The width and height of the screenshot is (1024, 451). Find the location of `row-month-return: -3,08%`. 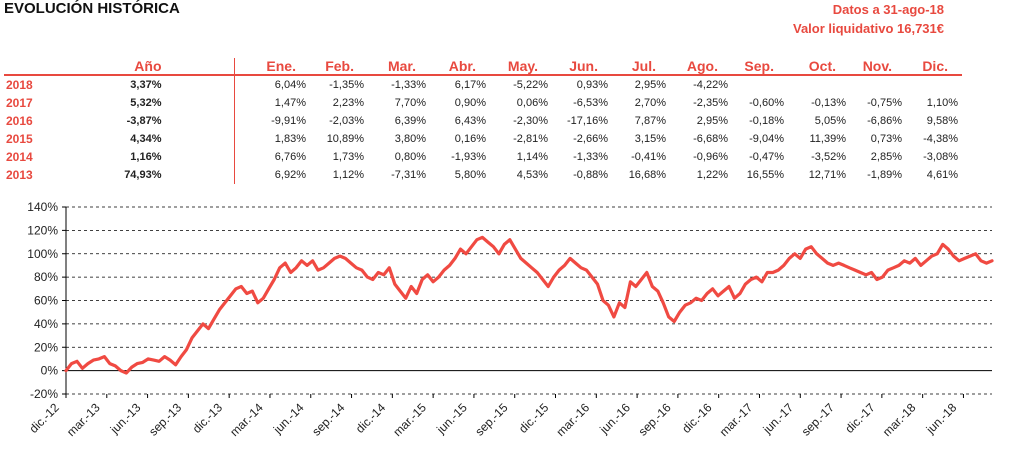

row-month-return: -3,08% is located at coordinates (940, 157).